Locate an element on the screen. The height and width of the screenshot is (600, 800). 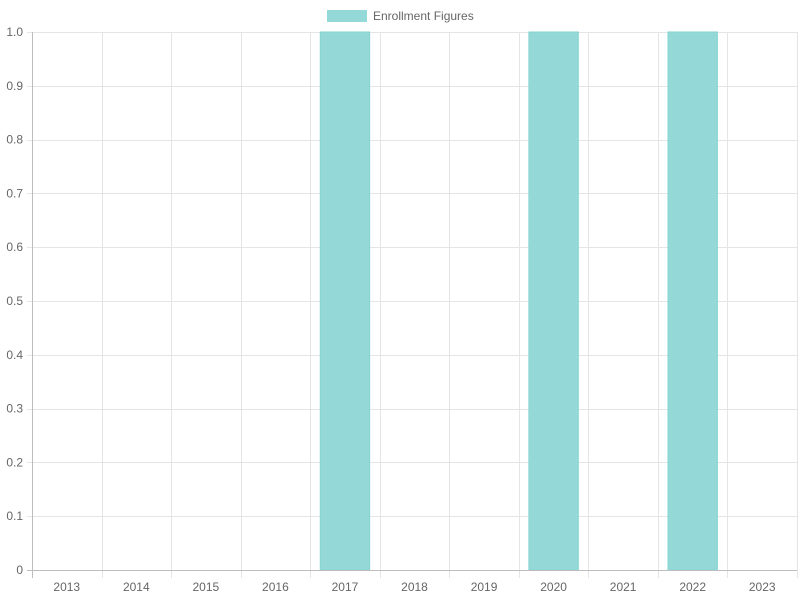
x-tick-label: 2015 is located at coordinates (206, 587).